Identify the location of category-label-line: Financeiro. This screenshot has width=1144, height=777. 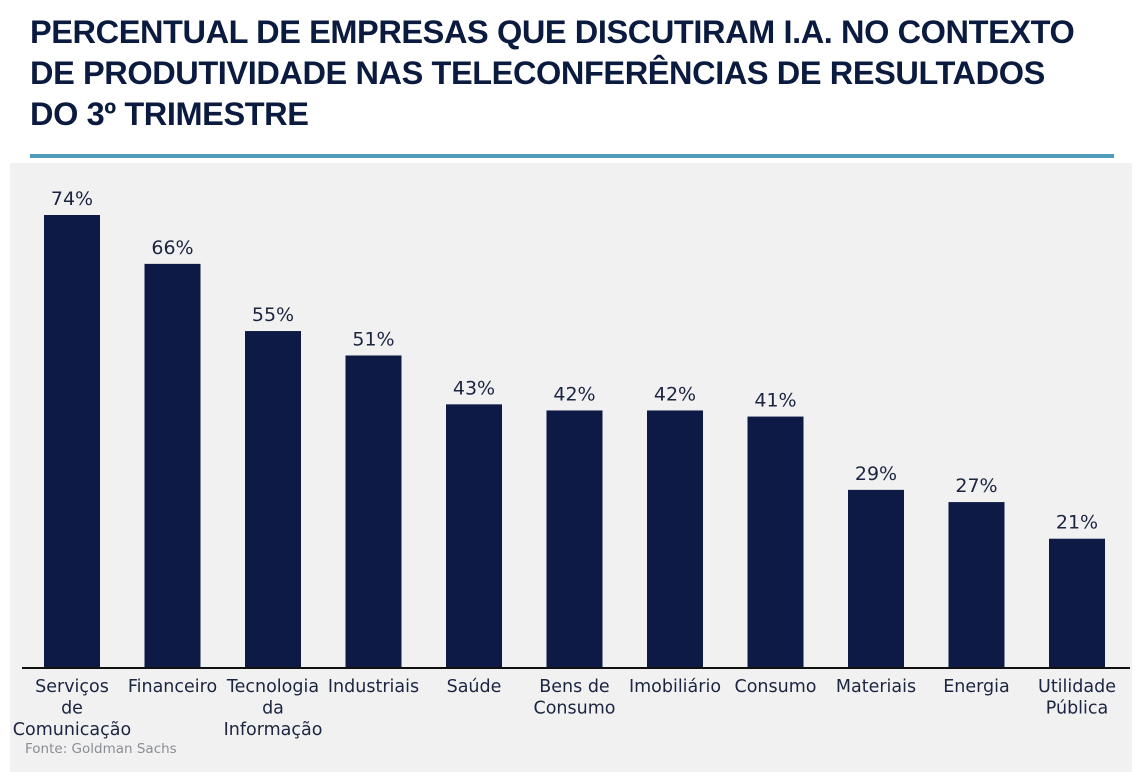
(172, 687).